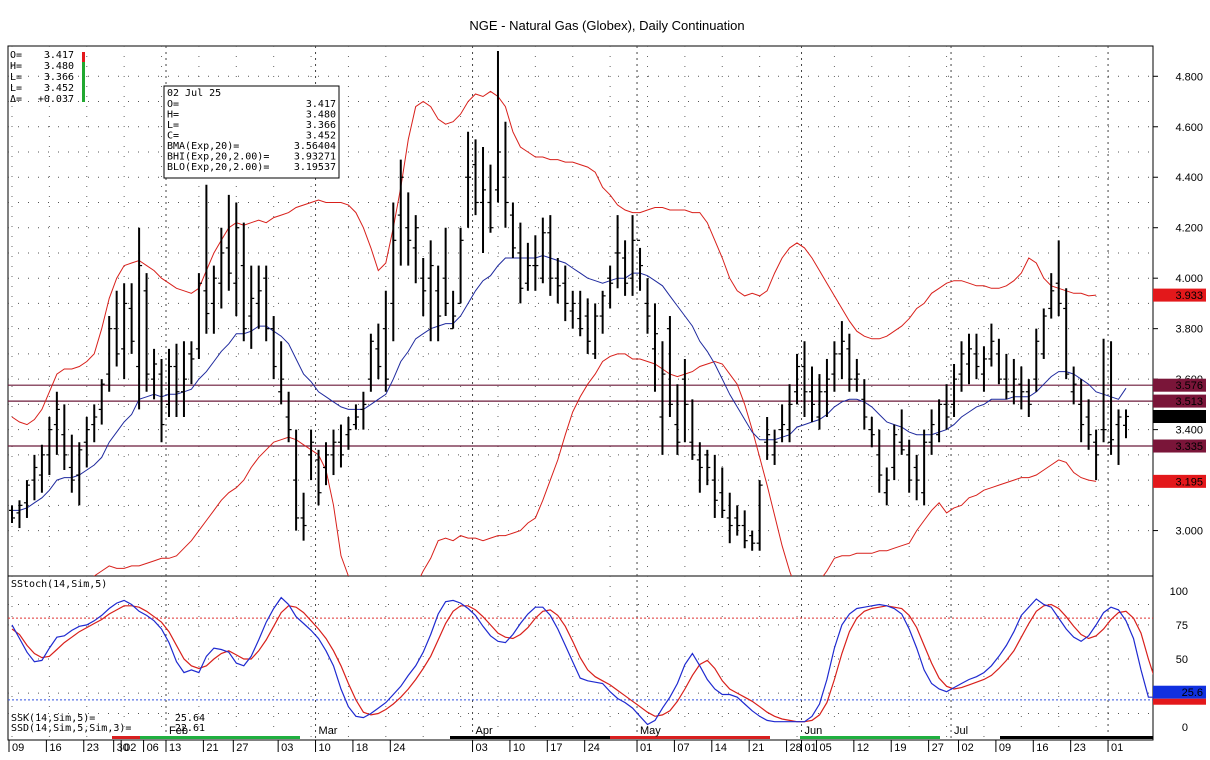 Image resolution: width=1210 pixels, height=760 pixels. What do you see at coordinates (1182, 660) in the screenshot?
I see `stoch-tick-label: 50` at bounding box center [1182, 660].